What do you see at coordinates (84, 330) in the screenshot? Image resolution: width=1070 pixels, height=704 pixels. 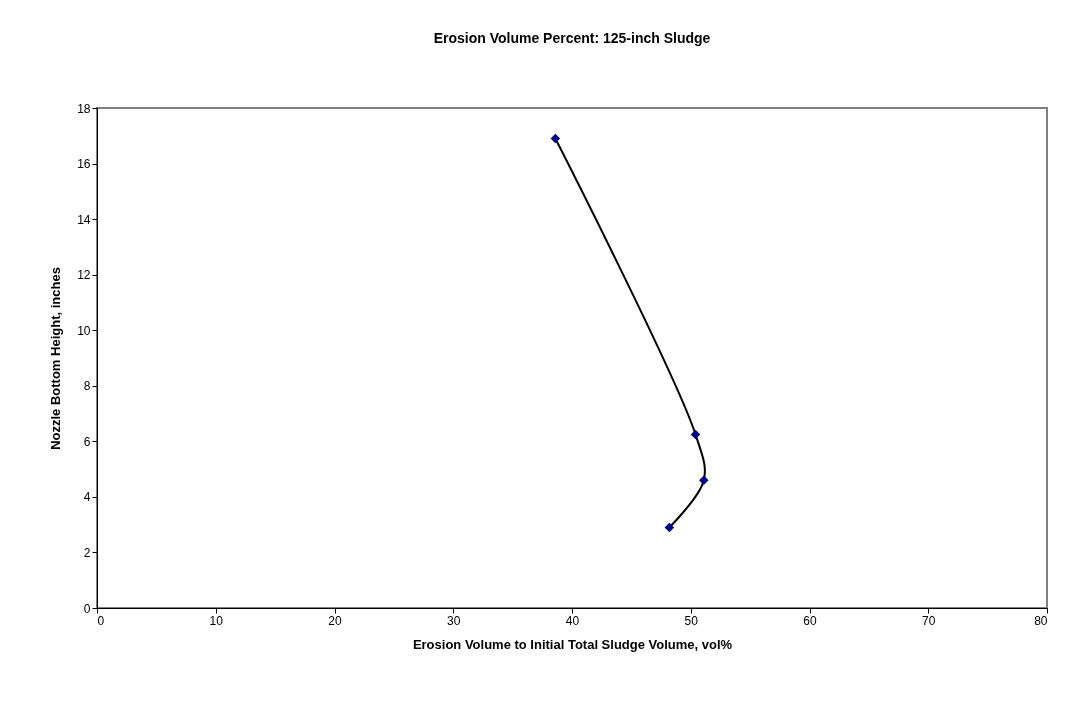 I see `y-tick-label: 10` at bounding box center [84, 330].